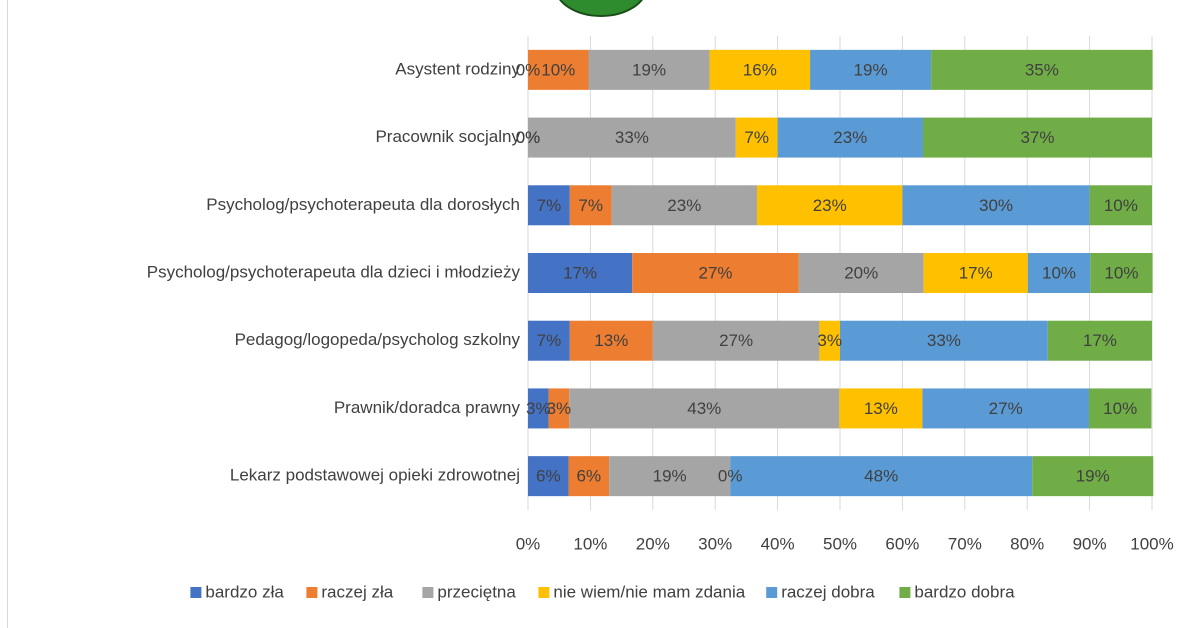  Describe the element at coordinates (427, 407) in the screenshot. I see `y-tick-label: Prawnik/doradca prawny` at that location.